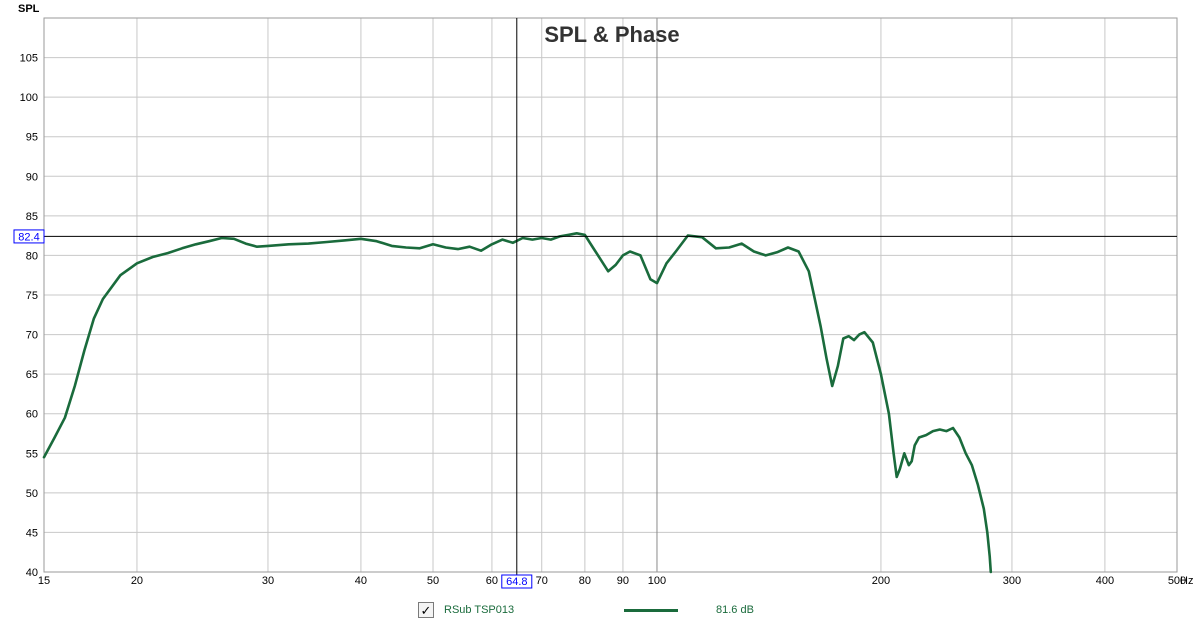 This screenshot has height=629, width=1200. Describe the element at coordinates (32, 573) in the screenshot. I see `y-tick-label: 40` at that location.